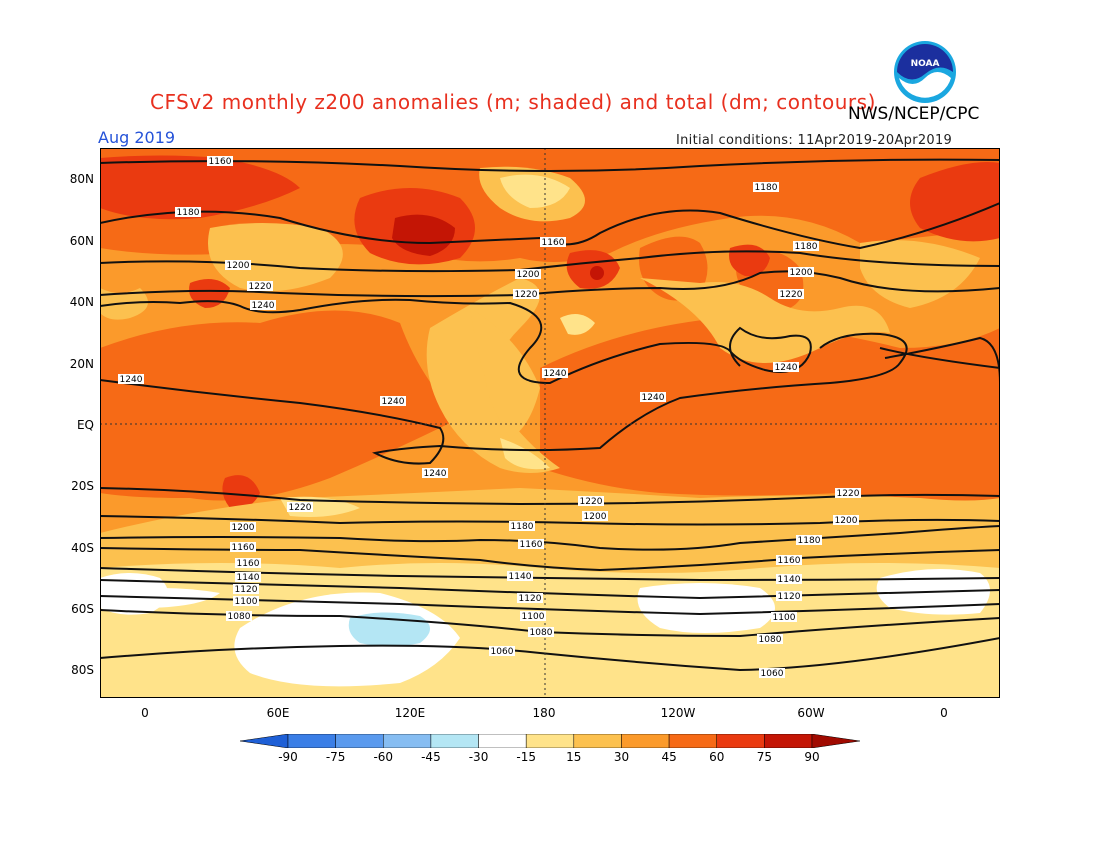 This screenshot has width=1100, height=850. Describe the element at coordinates (812, 757) in the screenshot. I see `colorbar-tick-label: 90` at that location.